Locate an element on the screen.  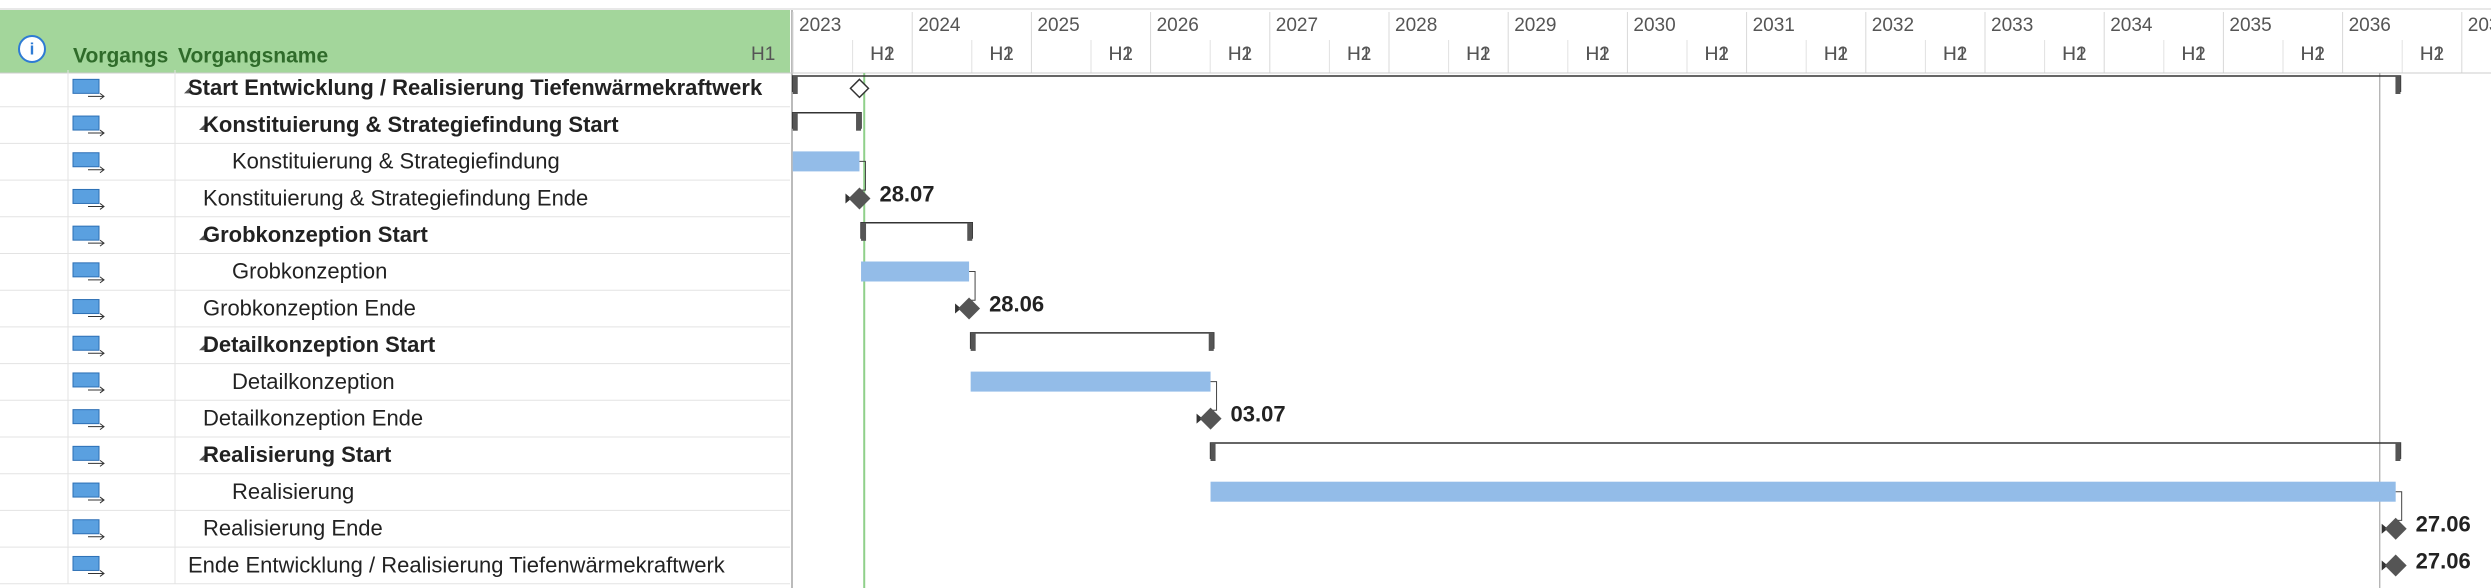
year-label: 2036 is located at coordinates (2370, 25).